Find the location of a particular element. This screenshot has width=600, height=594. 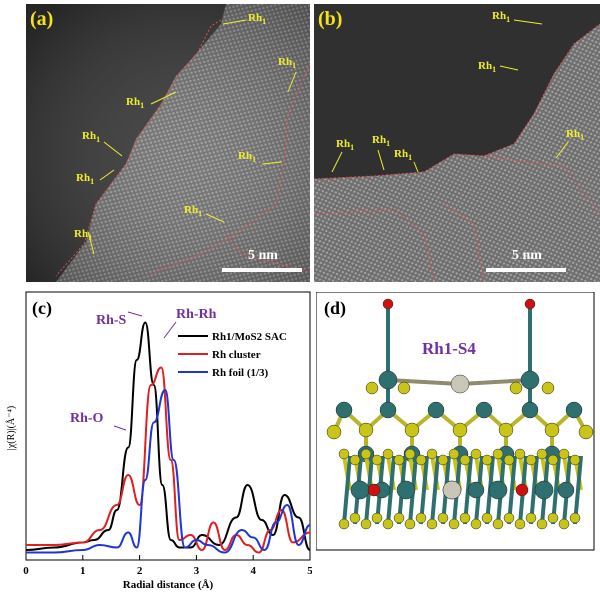

peak-label-rh-o: Rh-O is located at coordinates (87, 418).